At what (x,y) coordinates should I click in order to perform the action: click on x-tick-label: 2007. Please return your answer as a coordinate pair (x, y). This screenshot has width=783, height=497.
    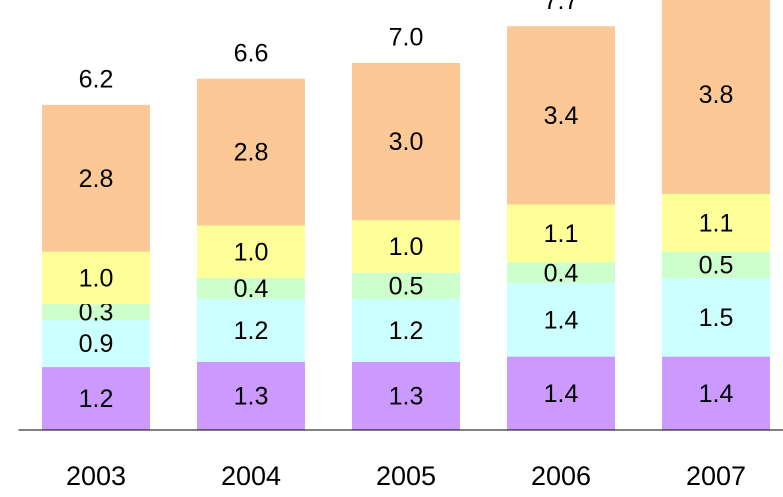
    Looking at the image, I should click on (716, 476).